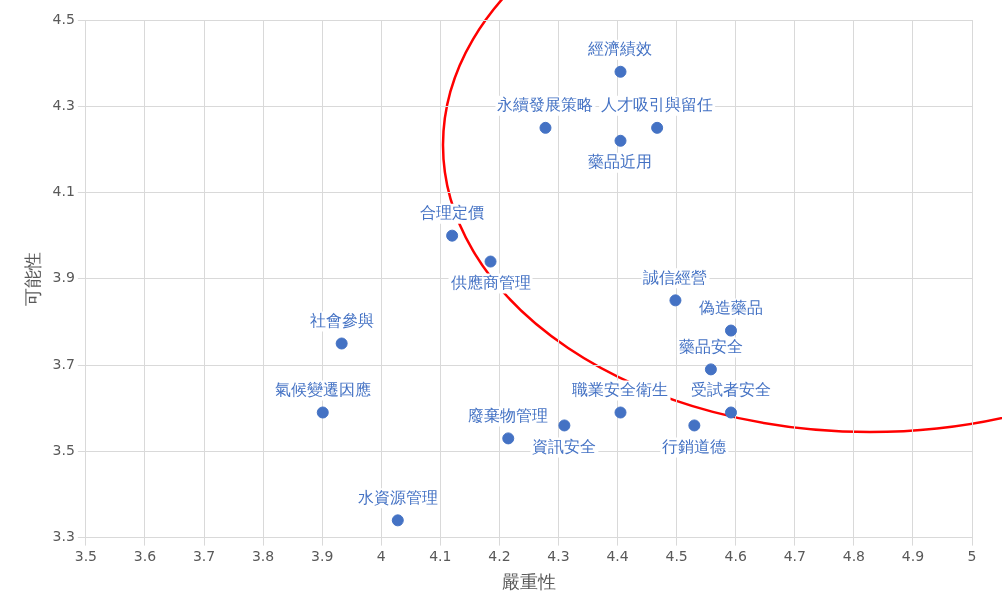 The height and width of the screenshot is (608, 1002). I want to click on x-tick-label: 3.7, so click(204, 555).